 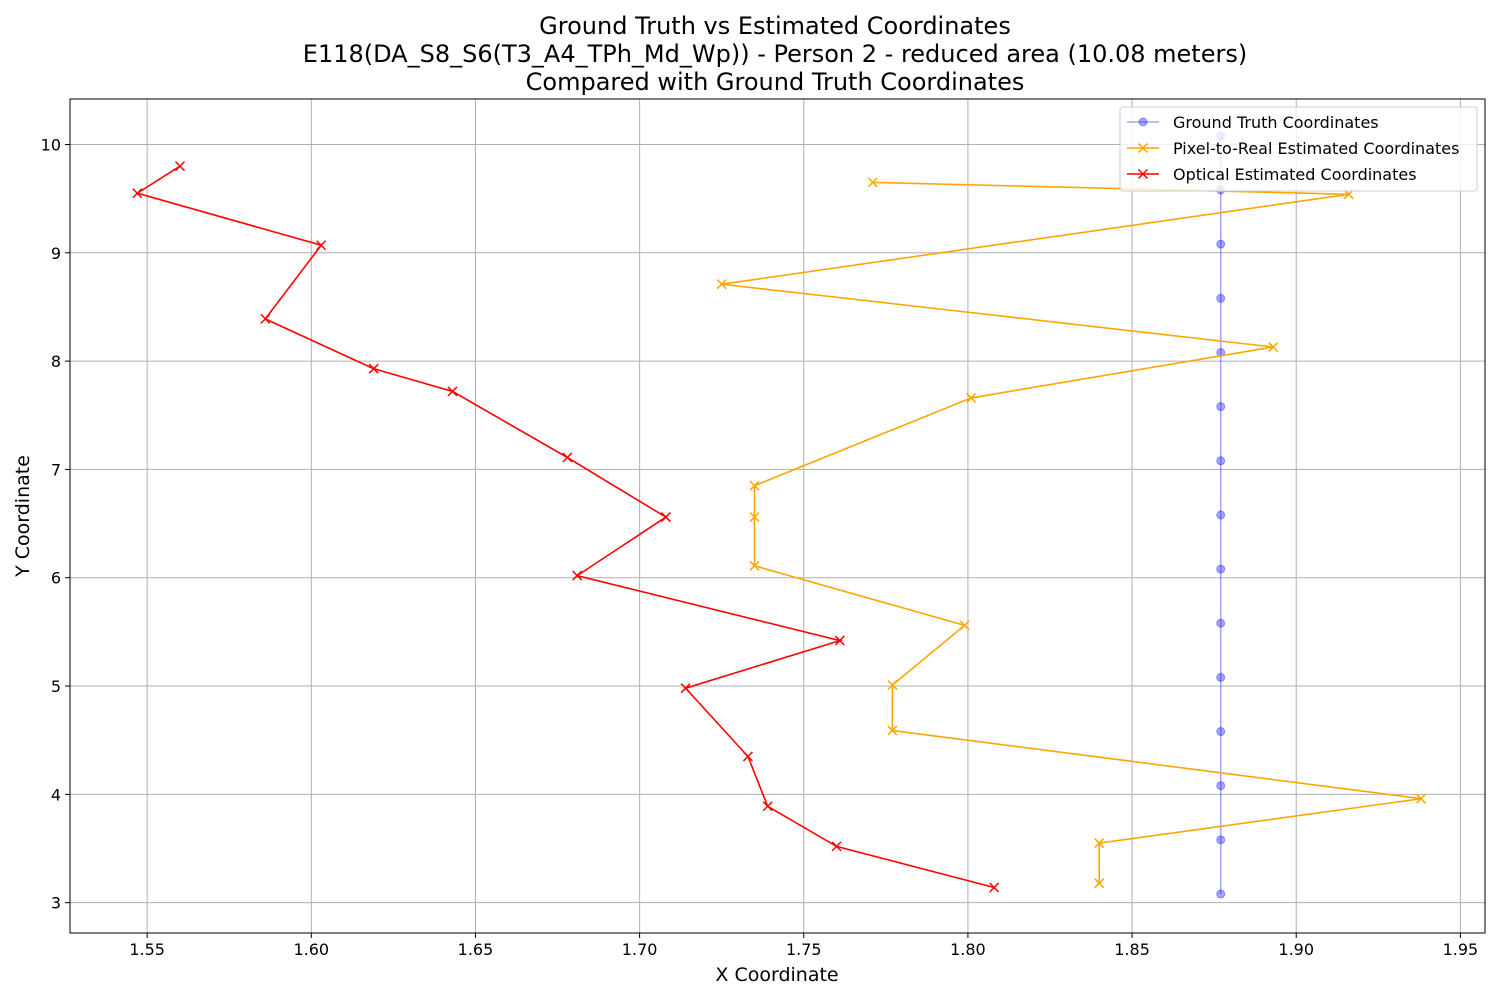 What do you see at coordinates (804, 949) in the screenshot?
I see `x-tick-label: 1.75` at bounding box center [804, 949].